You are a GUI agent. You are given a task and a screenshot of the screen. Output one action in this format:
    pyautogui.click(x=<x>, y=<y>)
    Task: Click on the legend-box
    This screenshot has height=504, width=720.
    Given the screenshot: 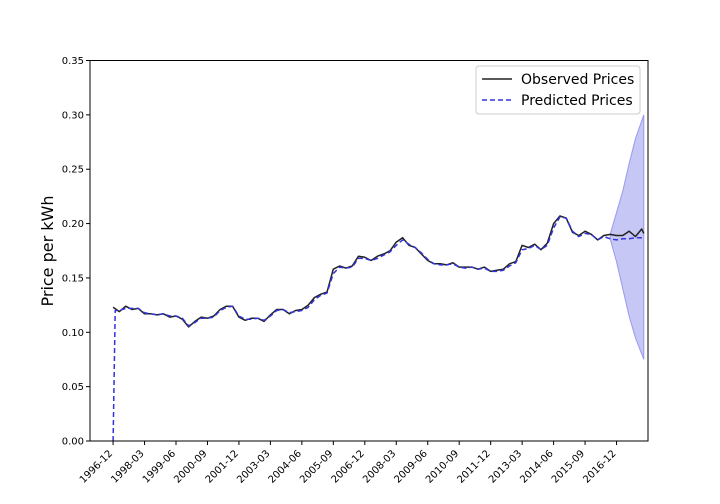 What is the action you would take?
    pyautogui.click(x=558, y=90)
    